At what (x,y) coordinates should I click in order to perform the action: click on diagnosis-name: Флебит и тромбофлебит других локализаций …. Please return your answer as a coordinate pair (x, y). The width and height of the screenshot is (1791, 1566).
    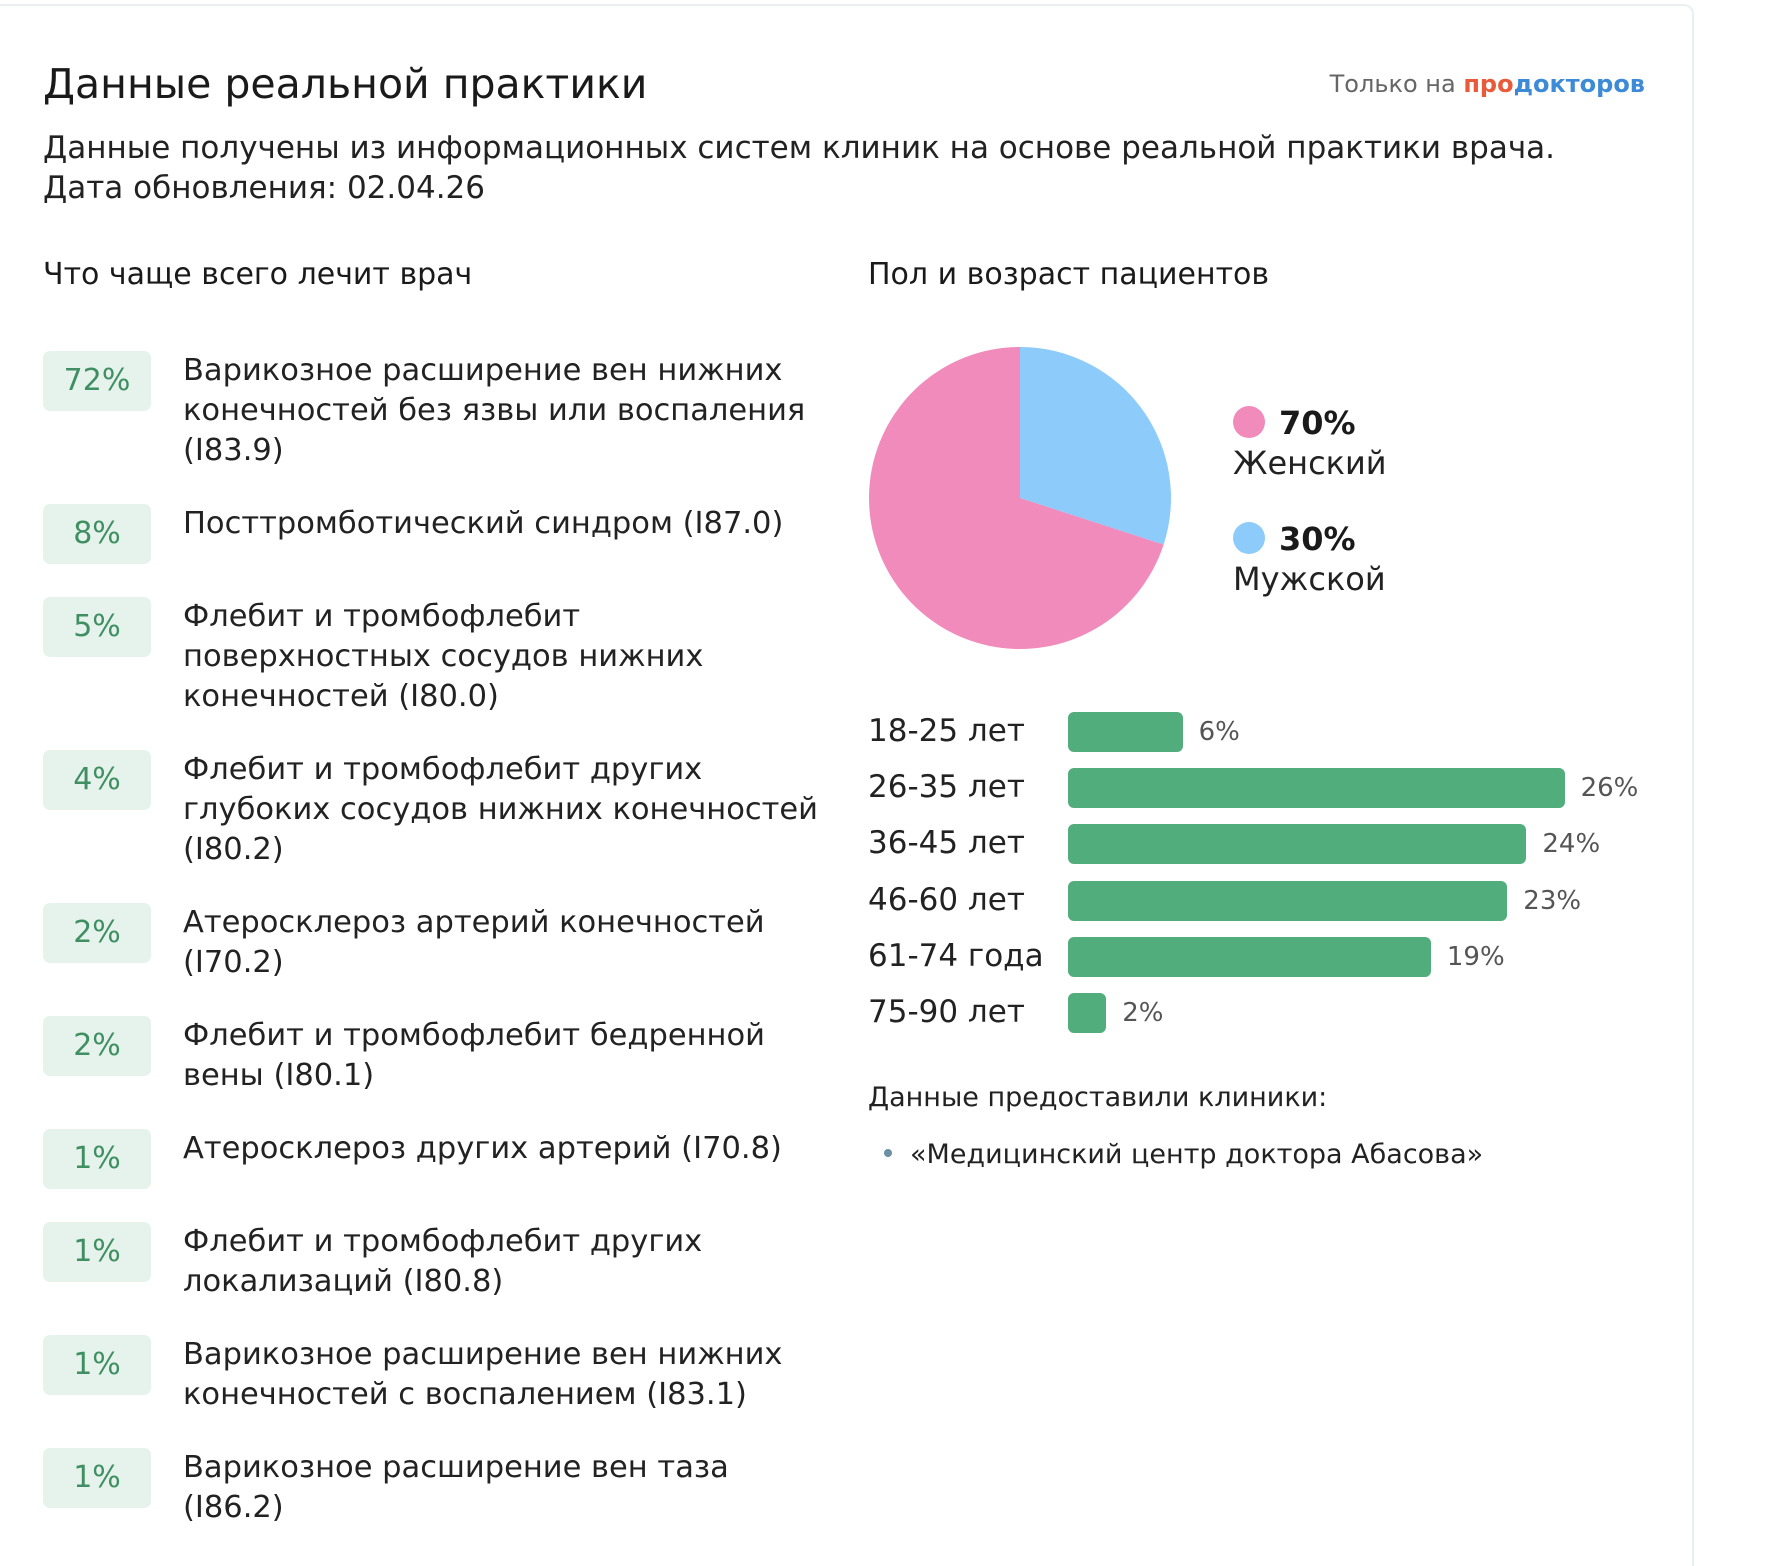
    Looking at the image, I should click on (503, 1262).